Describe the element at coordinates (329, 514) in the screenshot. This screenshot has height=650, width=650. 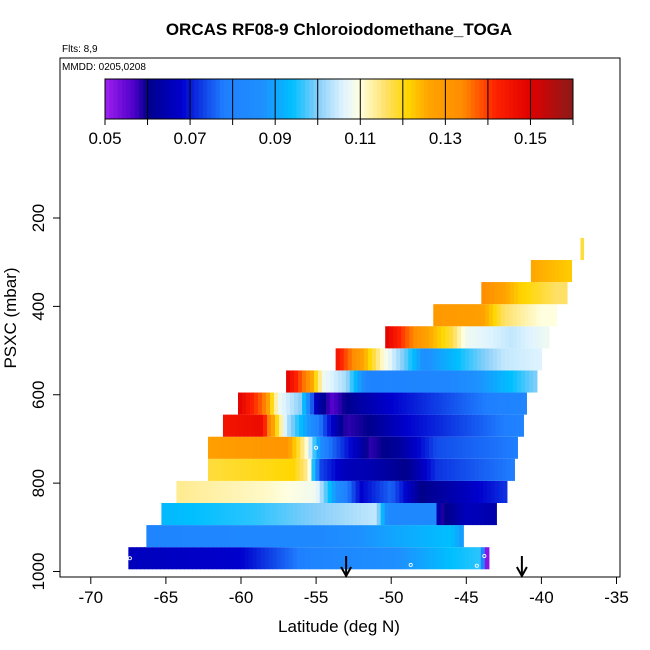
I see `altitude-band` at that location.